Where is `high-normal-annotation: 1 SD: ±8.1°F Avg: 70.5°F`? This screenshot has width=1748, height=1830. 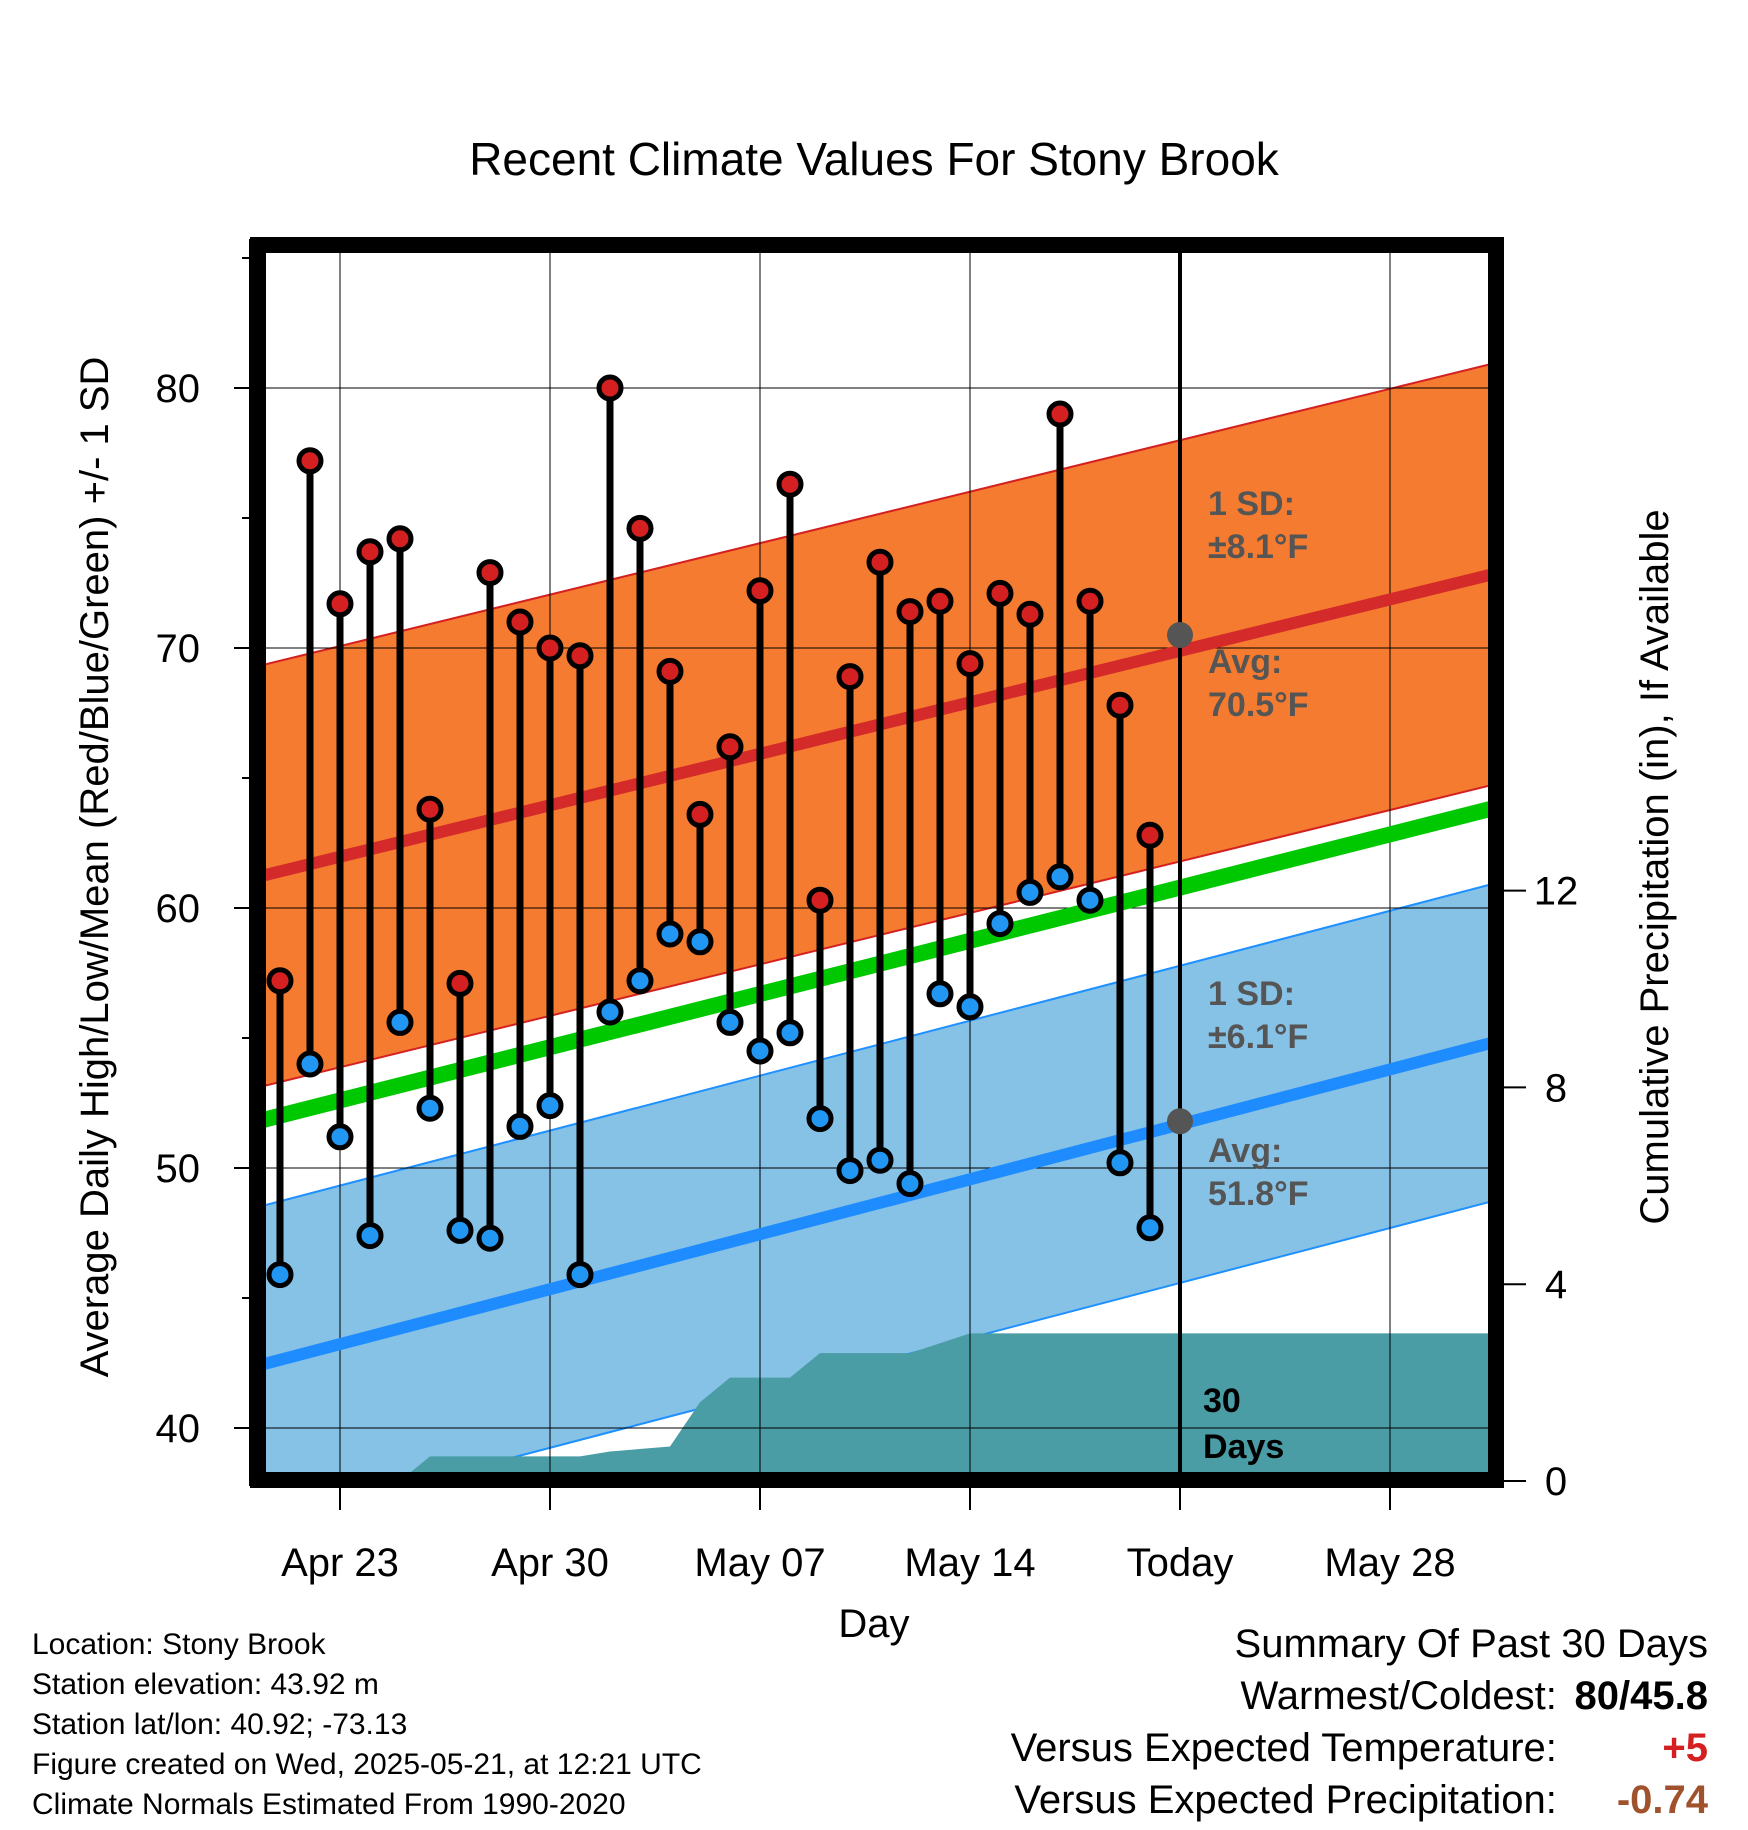 high-normal-annotation: 1 SD: ±8.1°F Avg: 70.5°F is located at coordinates (1258, 604).